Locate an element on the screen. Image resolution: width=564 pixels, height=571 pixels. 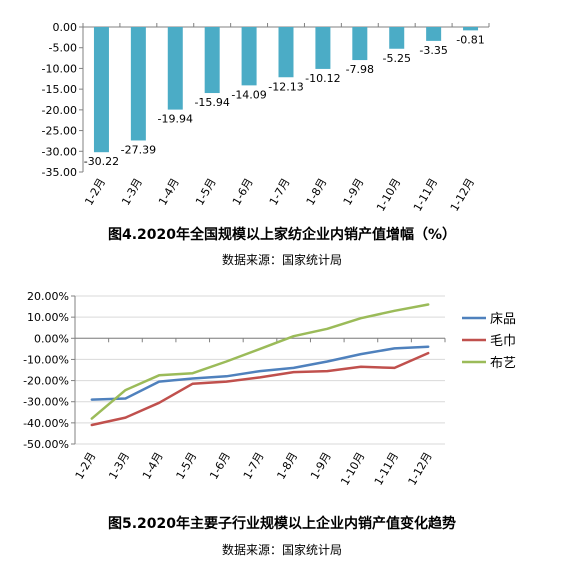
line-y-tick-label: -50.00% is located at coordinates (46, 444).